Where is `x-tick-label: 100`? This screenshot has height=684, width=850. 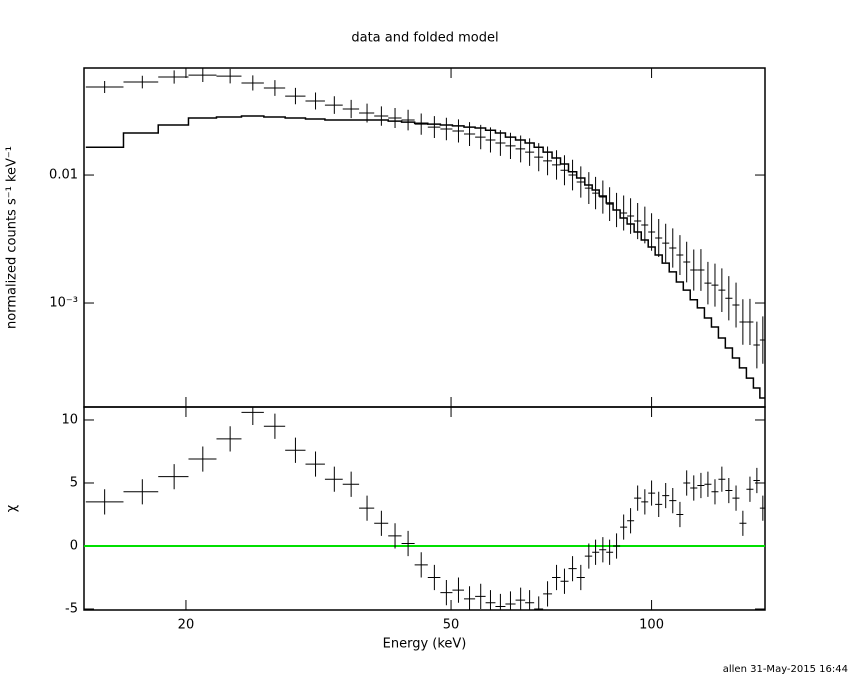
x-tick-label: 100 is located at coordinates (651, 625).